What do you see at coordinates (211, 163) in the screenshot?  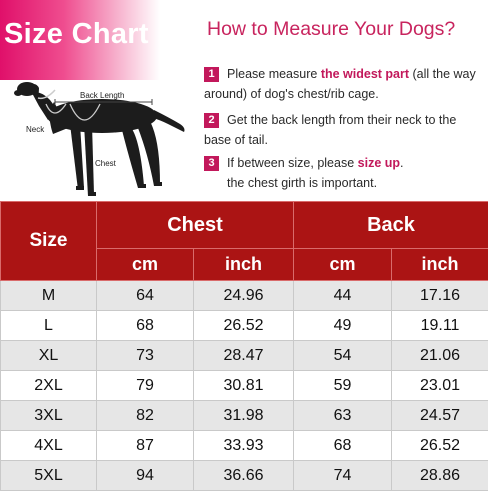 I see `step-number-badge: 3` at bounding box center [211, 163].